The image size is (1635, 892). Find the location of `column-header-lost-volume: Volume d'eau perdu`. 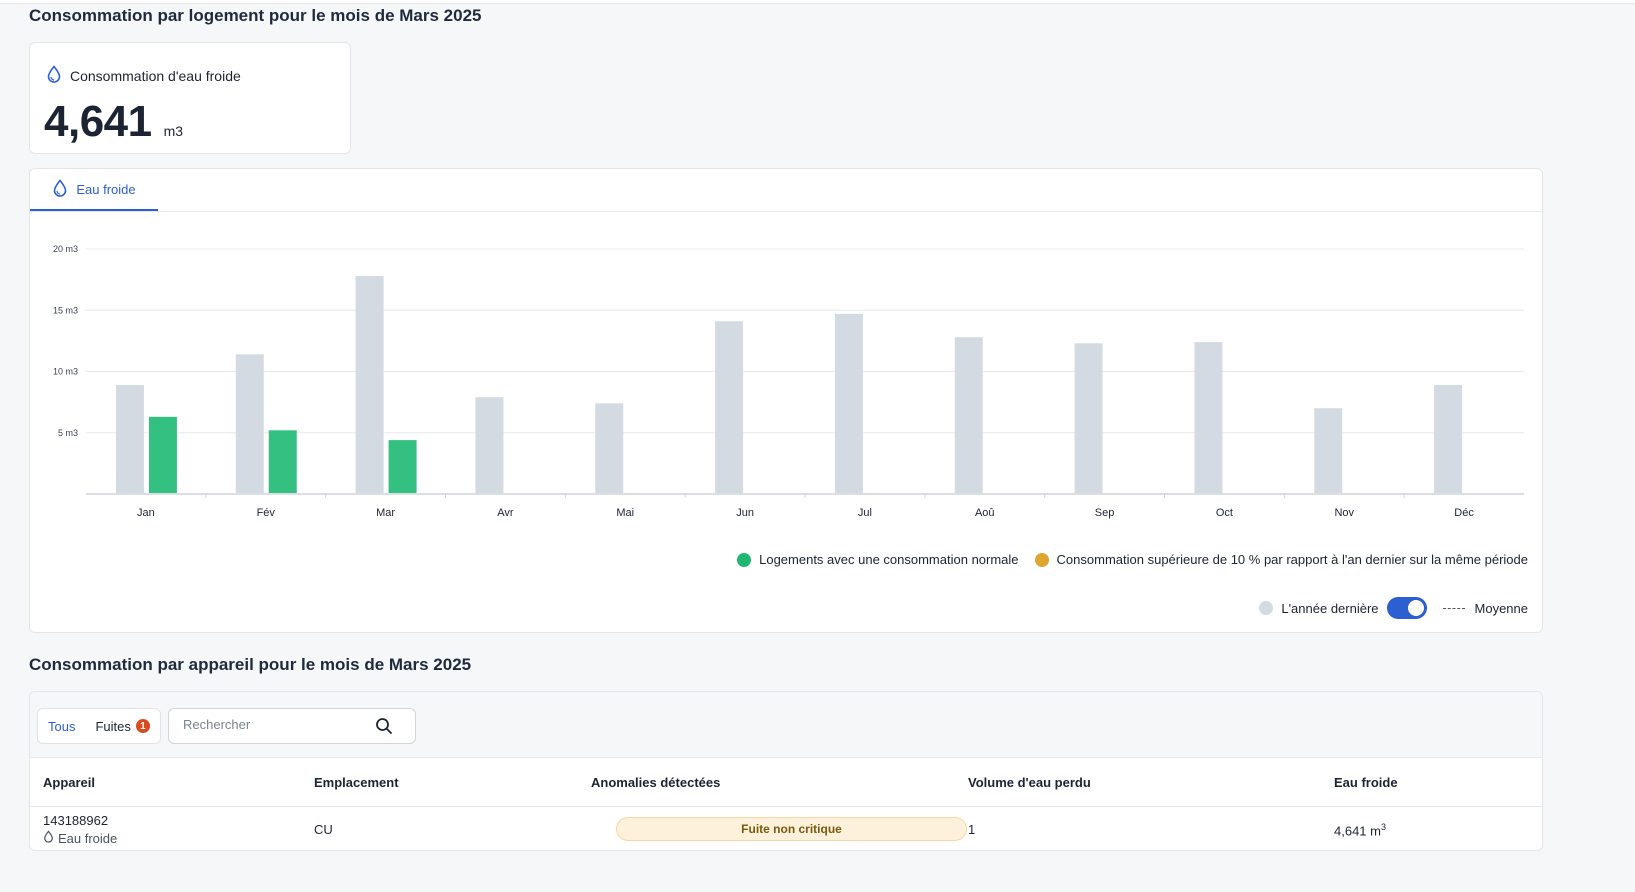

column-header-lost-volume: Volume d'eau perdu is located at coordinates (1029, 782).